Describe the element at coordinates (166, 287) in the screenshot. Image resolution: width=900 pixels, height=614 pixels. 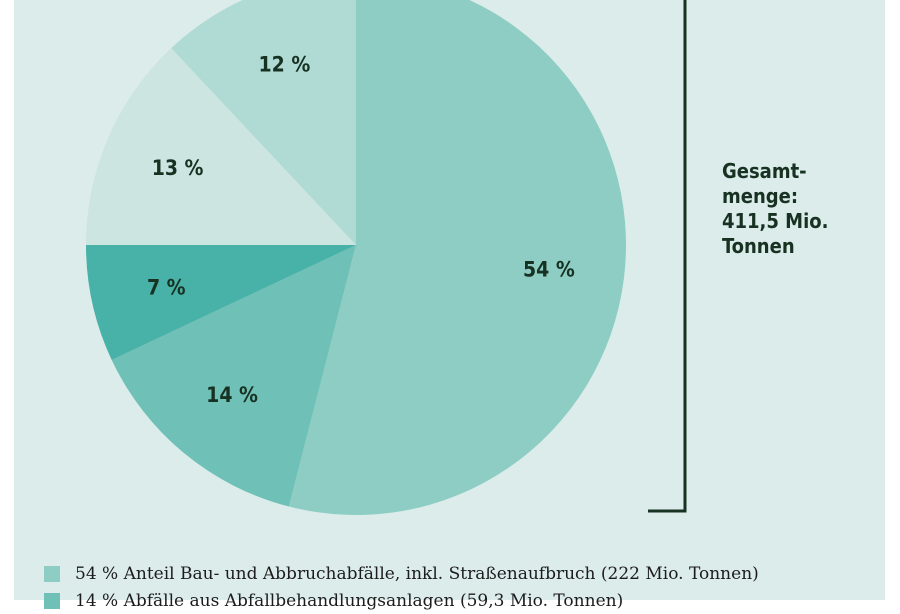
I see `slice-percent-label: 7 %` at that location.